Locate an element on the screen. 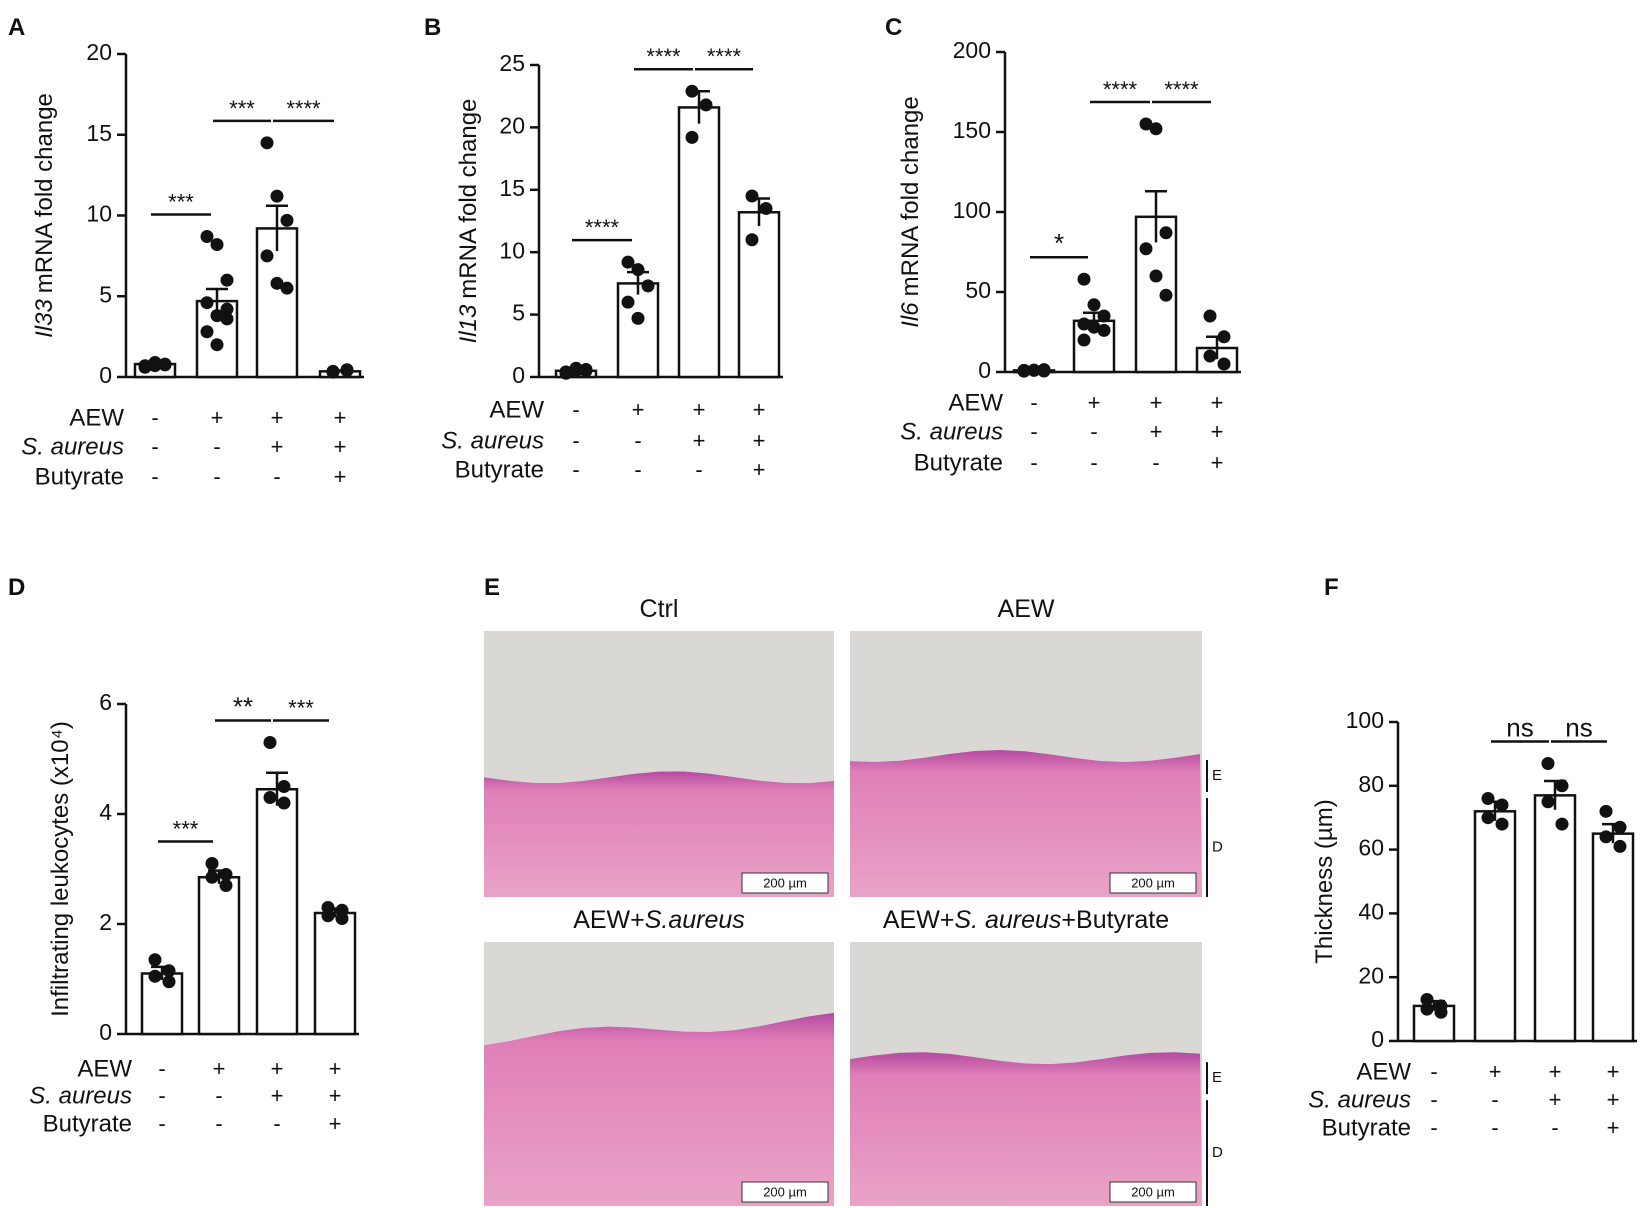 This screenshot has height=1208, width=1642. micrograph-title-part: S. aureus is located at coordinates (1007, 920).